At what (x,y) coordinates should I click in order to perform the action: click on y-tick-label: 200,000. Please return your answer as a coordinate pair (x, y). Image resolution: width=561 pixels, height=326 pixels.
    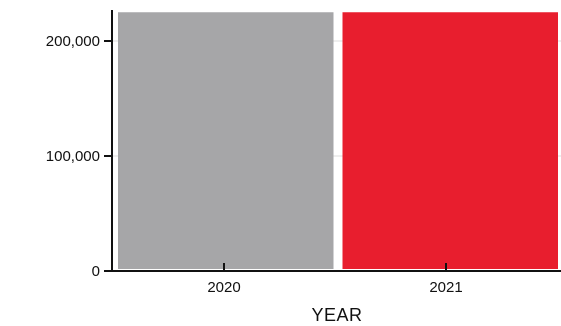
    Looking at the image, I should click on (73, 41).